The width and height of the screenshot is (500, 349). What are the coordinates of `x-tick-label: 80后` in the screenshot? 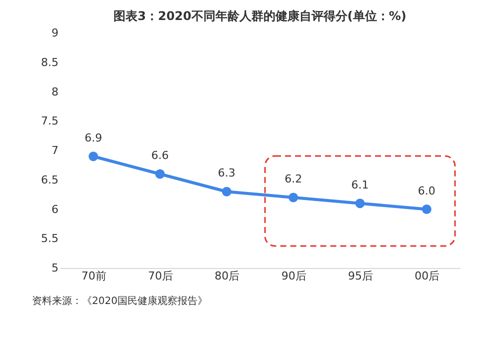 It's located at (227, 276).